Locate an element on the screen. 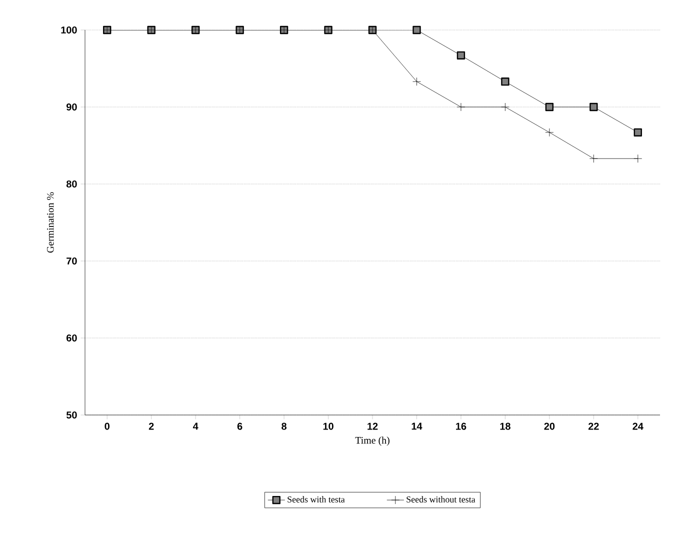 This screenshot has width=674, height=533. y-tick-label: 90 is located at coordinates (71, 107).